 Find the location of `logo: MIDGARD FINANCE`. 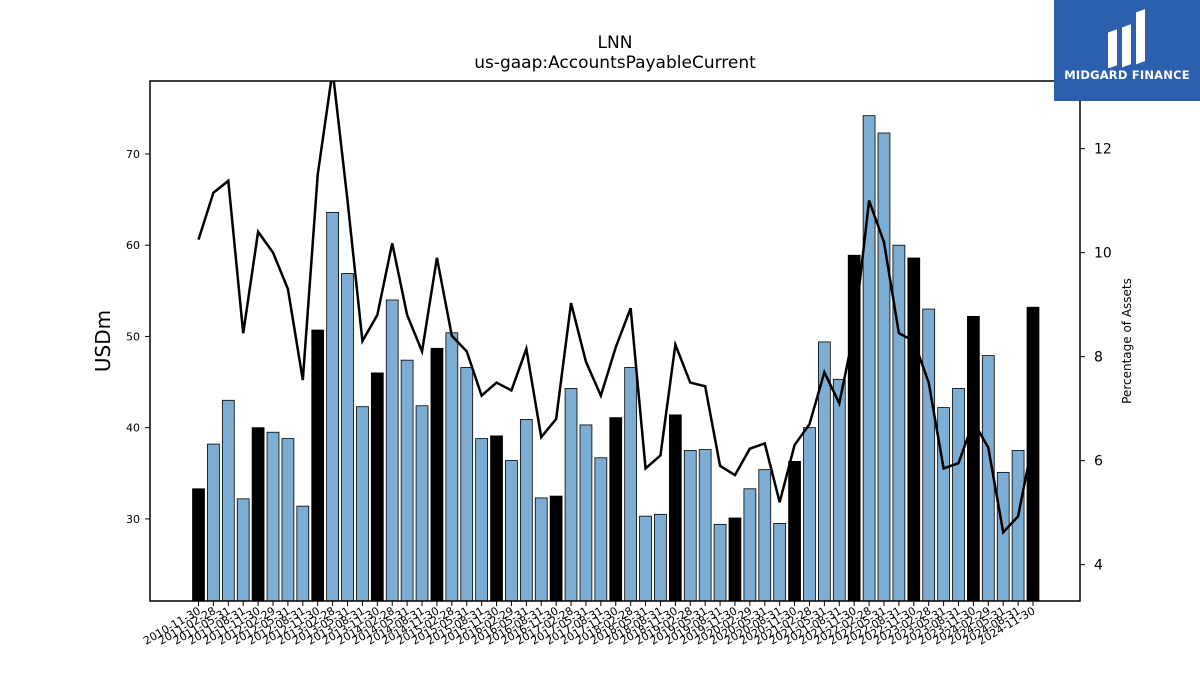

logo: MIDGARD FINANCE is located at coordinates (1127, 50).